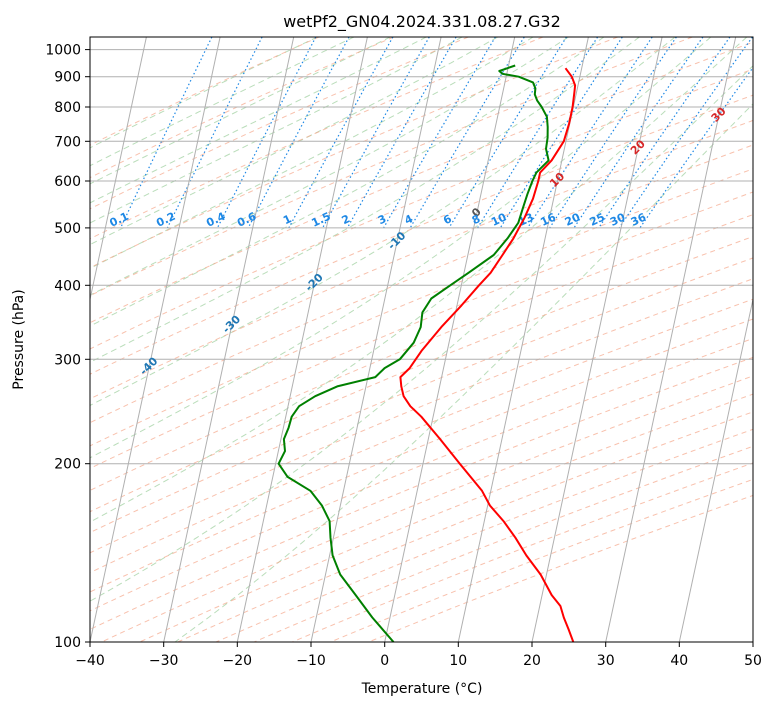  Describe the element at coordinates (67, 347) in the screenshot. I see `y-axis: 100 200 300 400 500 600 700 800 900 1000` at that location.